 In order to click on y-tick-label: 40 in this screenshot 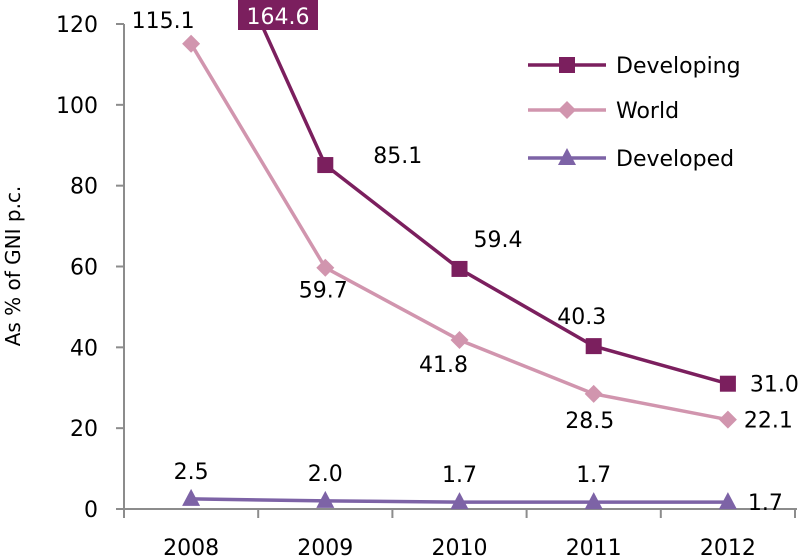, I will do `click(84, 348)`.